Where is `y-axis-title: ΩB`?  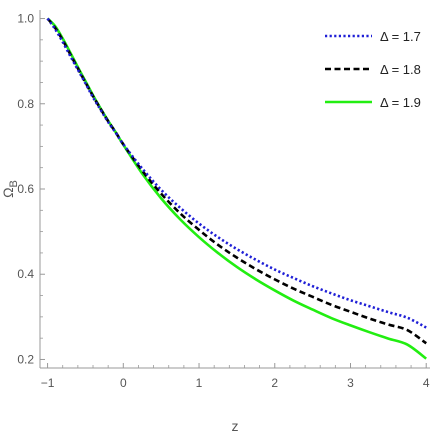 y-axis-title: ΩB is located at coordinates (10, 189).